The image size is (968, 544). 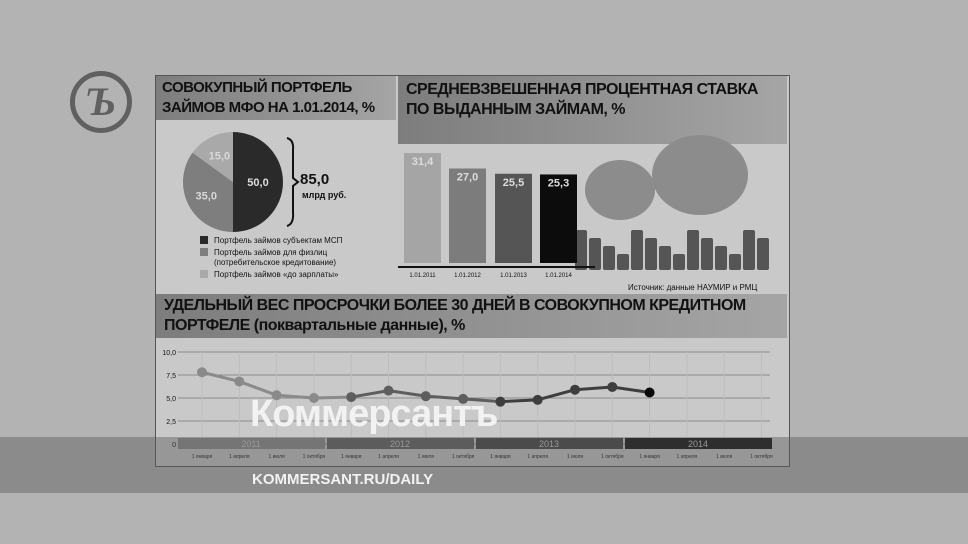 I want to click on pie-label: 15,0, so click(x=219, y=156).